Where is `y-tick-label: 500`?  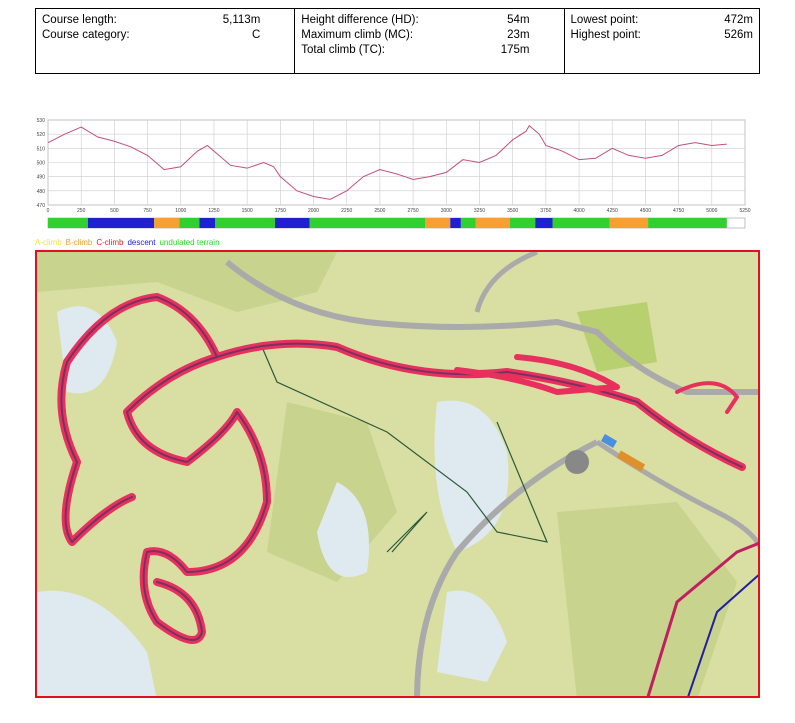 y-tick-label: 500 is located at coordinates (41, 164).